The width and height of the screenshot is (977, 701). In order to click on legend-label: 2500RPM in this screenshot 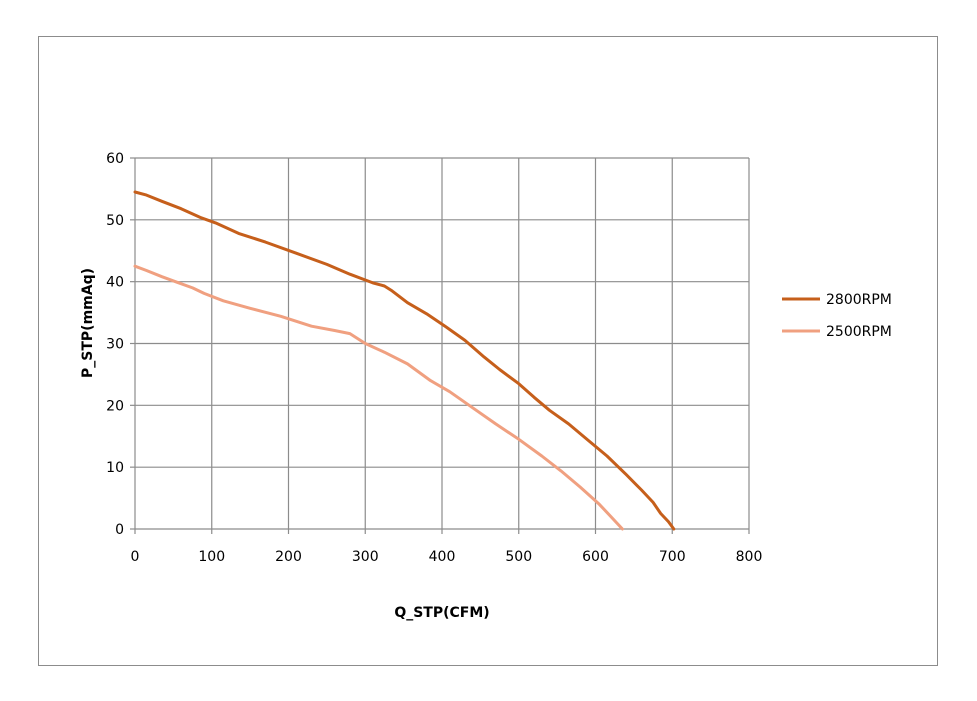, I will do `click(859, 332)`.